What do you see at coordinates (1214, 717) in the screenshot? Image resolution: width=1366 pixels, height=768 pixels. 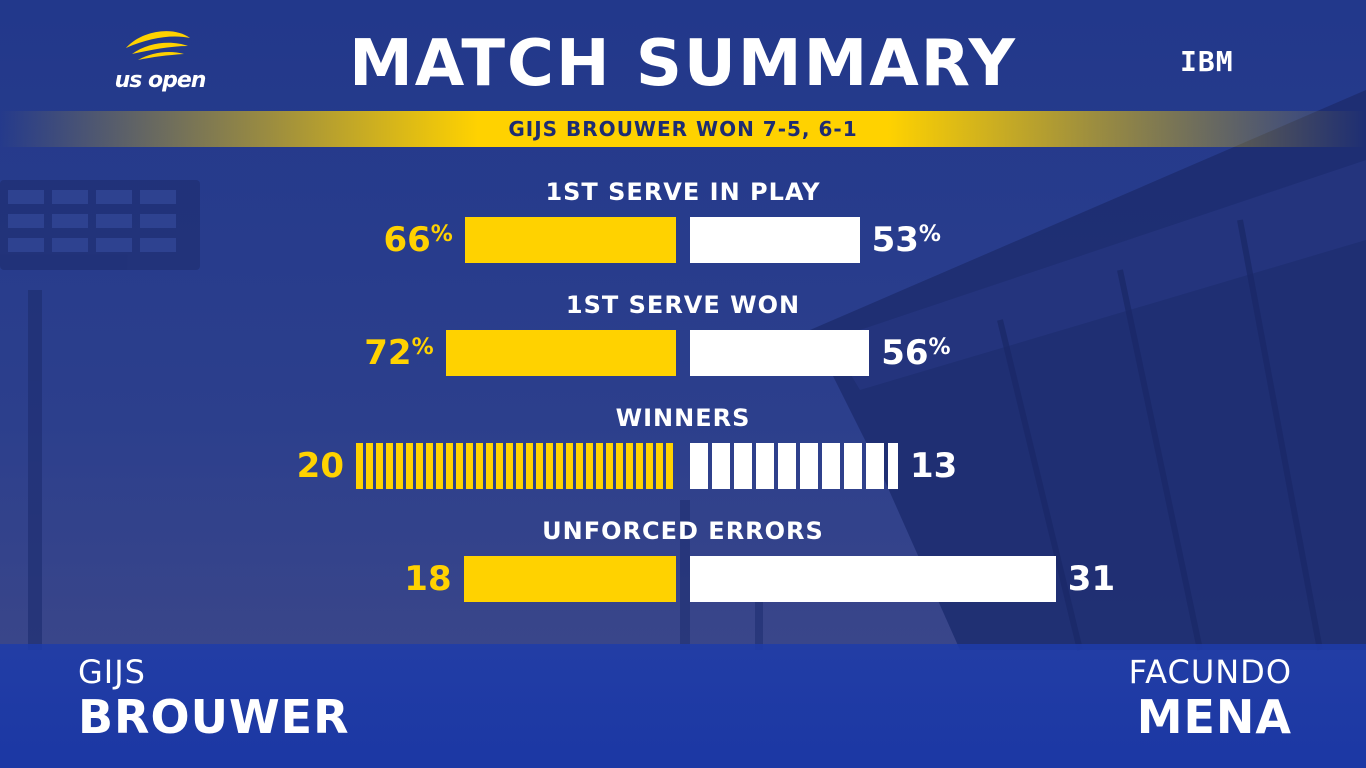 I see `player-right-last: MENA` at bounding box center [1214, 717].